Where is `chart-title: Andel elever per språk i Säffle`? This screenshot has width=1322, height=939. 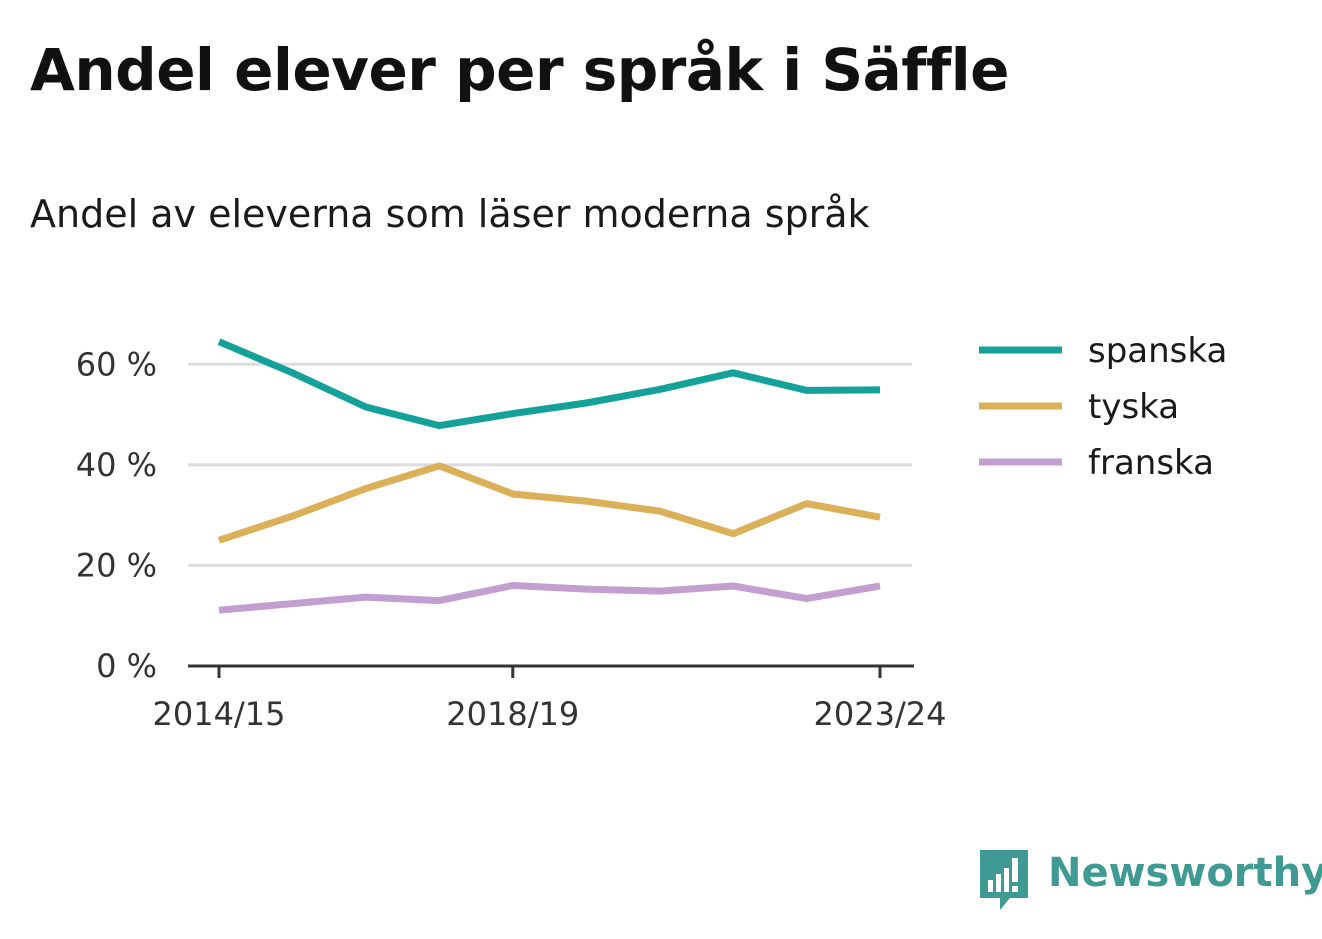 chart-title: Andel elever per språk i Säffle is located at coordinates (519, 70).